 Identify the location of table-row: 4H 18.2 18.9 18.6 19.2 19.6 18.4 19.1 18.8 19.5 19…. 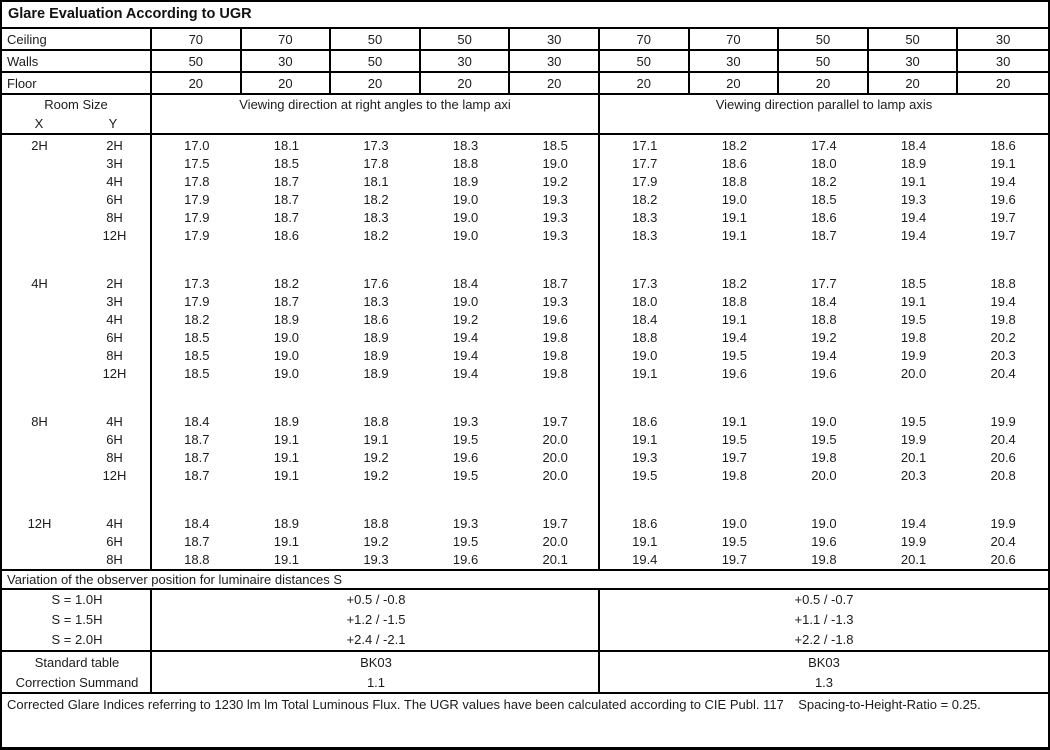
(525, 320).